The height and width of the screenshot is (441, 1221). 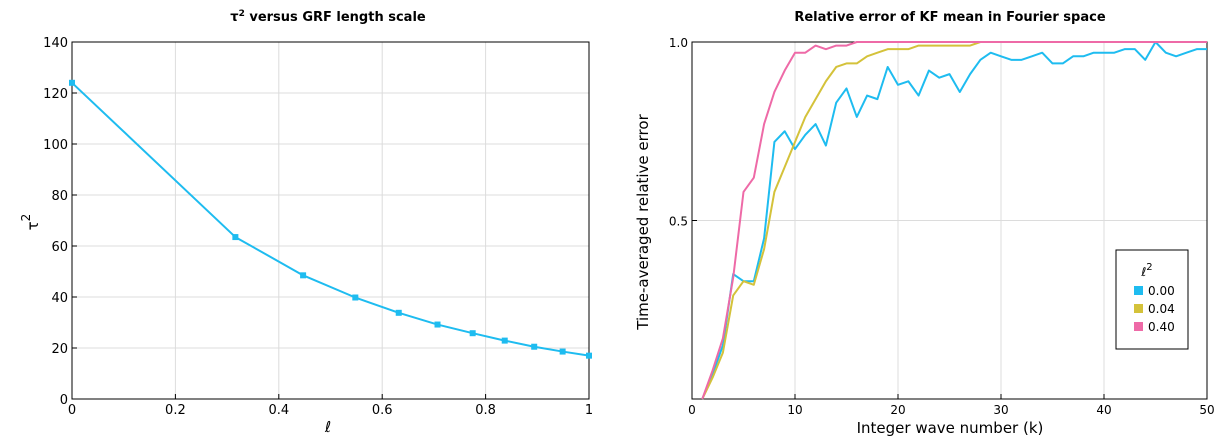 What do you see at coordinates (59, 298) in the screenshot?
I see `y-tick-label: 40` at bounding box center [59, 298].